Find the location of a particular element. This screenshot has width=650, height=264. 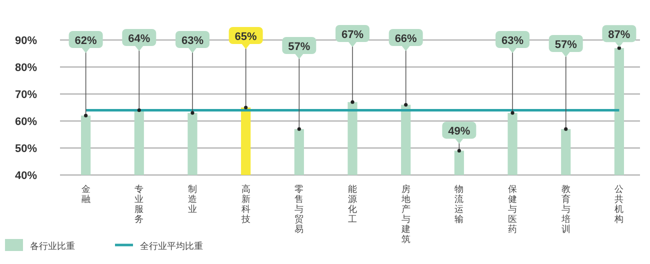

text: 62% is located at coordinates (85, 41).